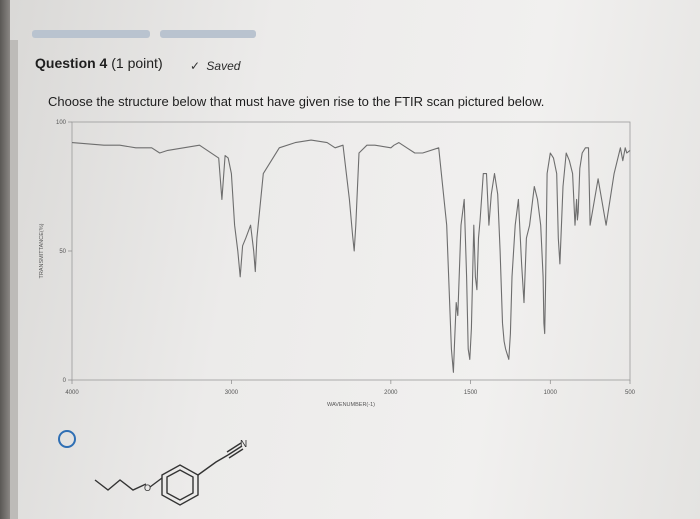 This screenshot has height=519, width=700. Describe the element at coordinates (232, 393) in the screenshot. I see `x-tick-label: 3000` at that location.